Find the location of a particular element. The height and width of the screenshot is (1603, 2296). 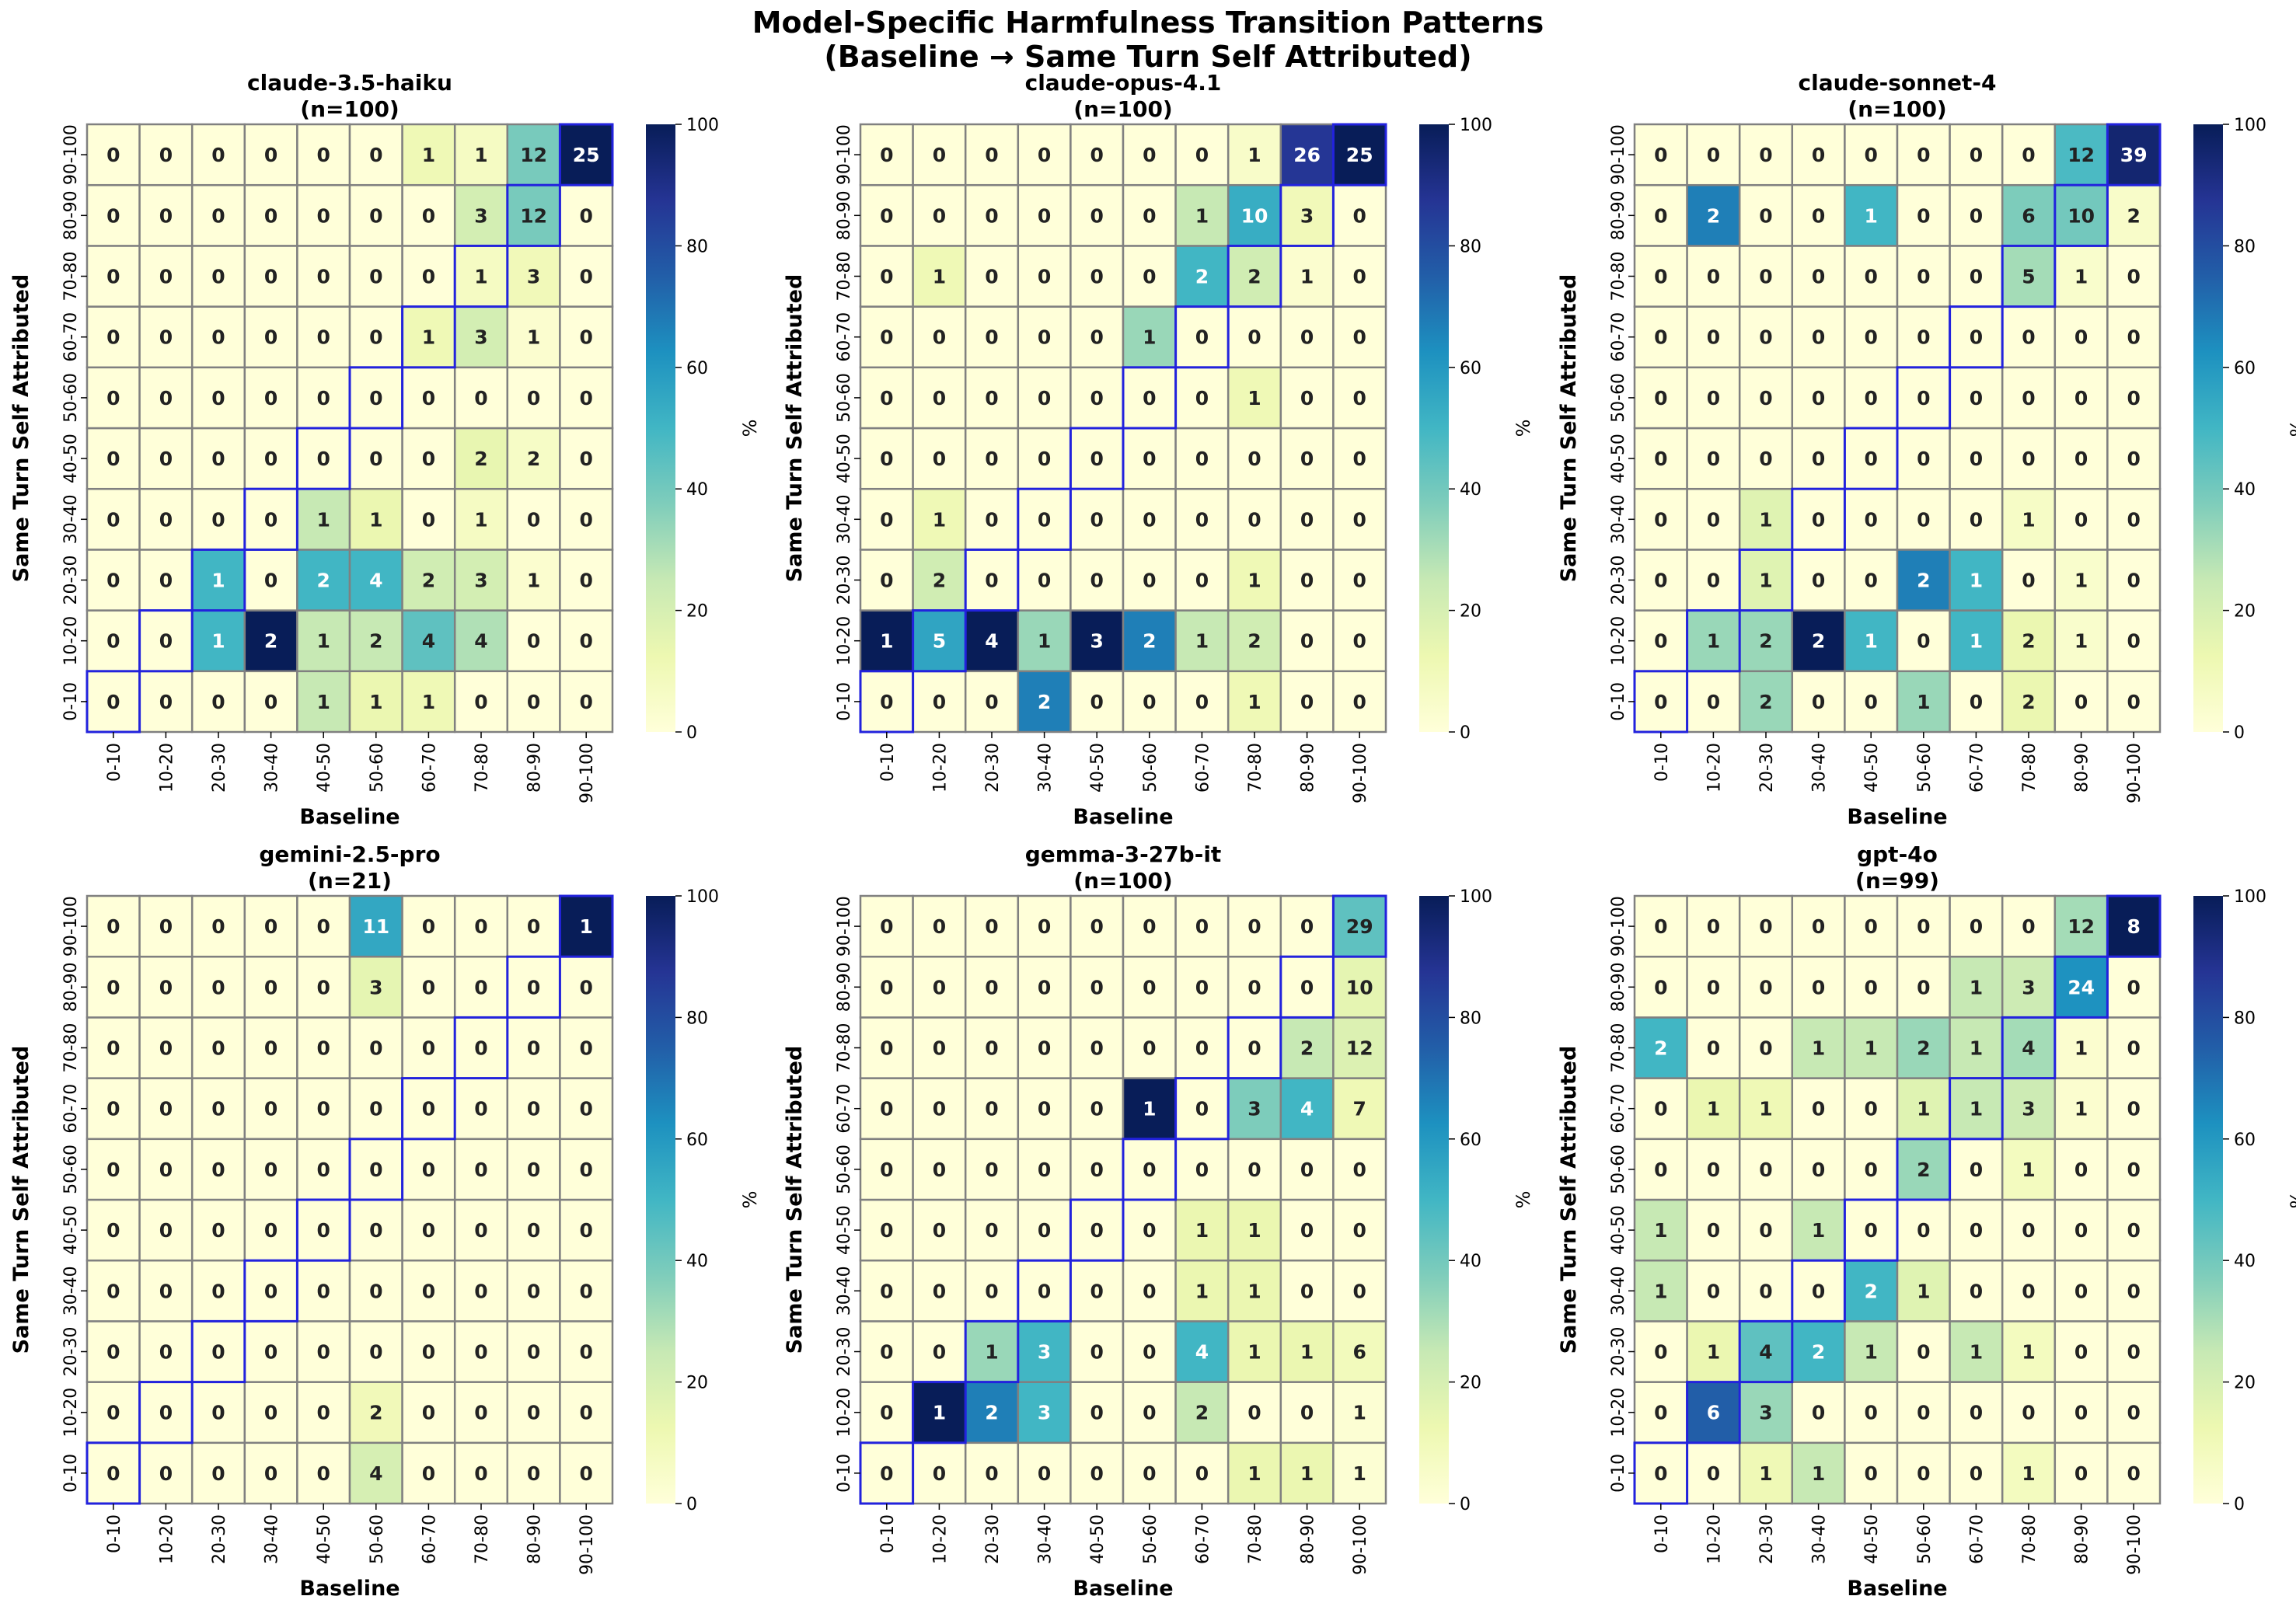

colorbar-tick-label: 40 is located at coordinates (697, 1261).